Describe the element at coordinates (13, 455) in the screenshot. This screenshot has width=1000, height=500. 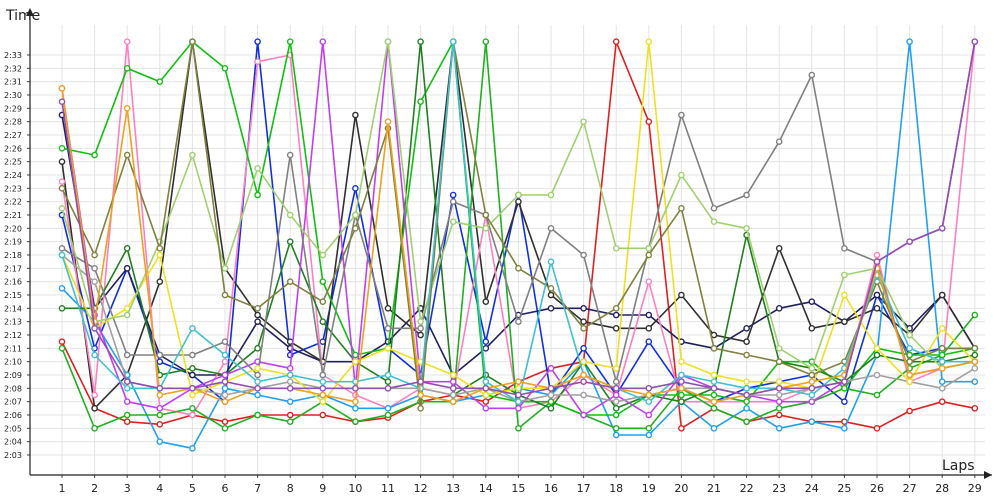
I see `y-tick-label: 2:03` at that location.